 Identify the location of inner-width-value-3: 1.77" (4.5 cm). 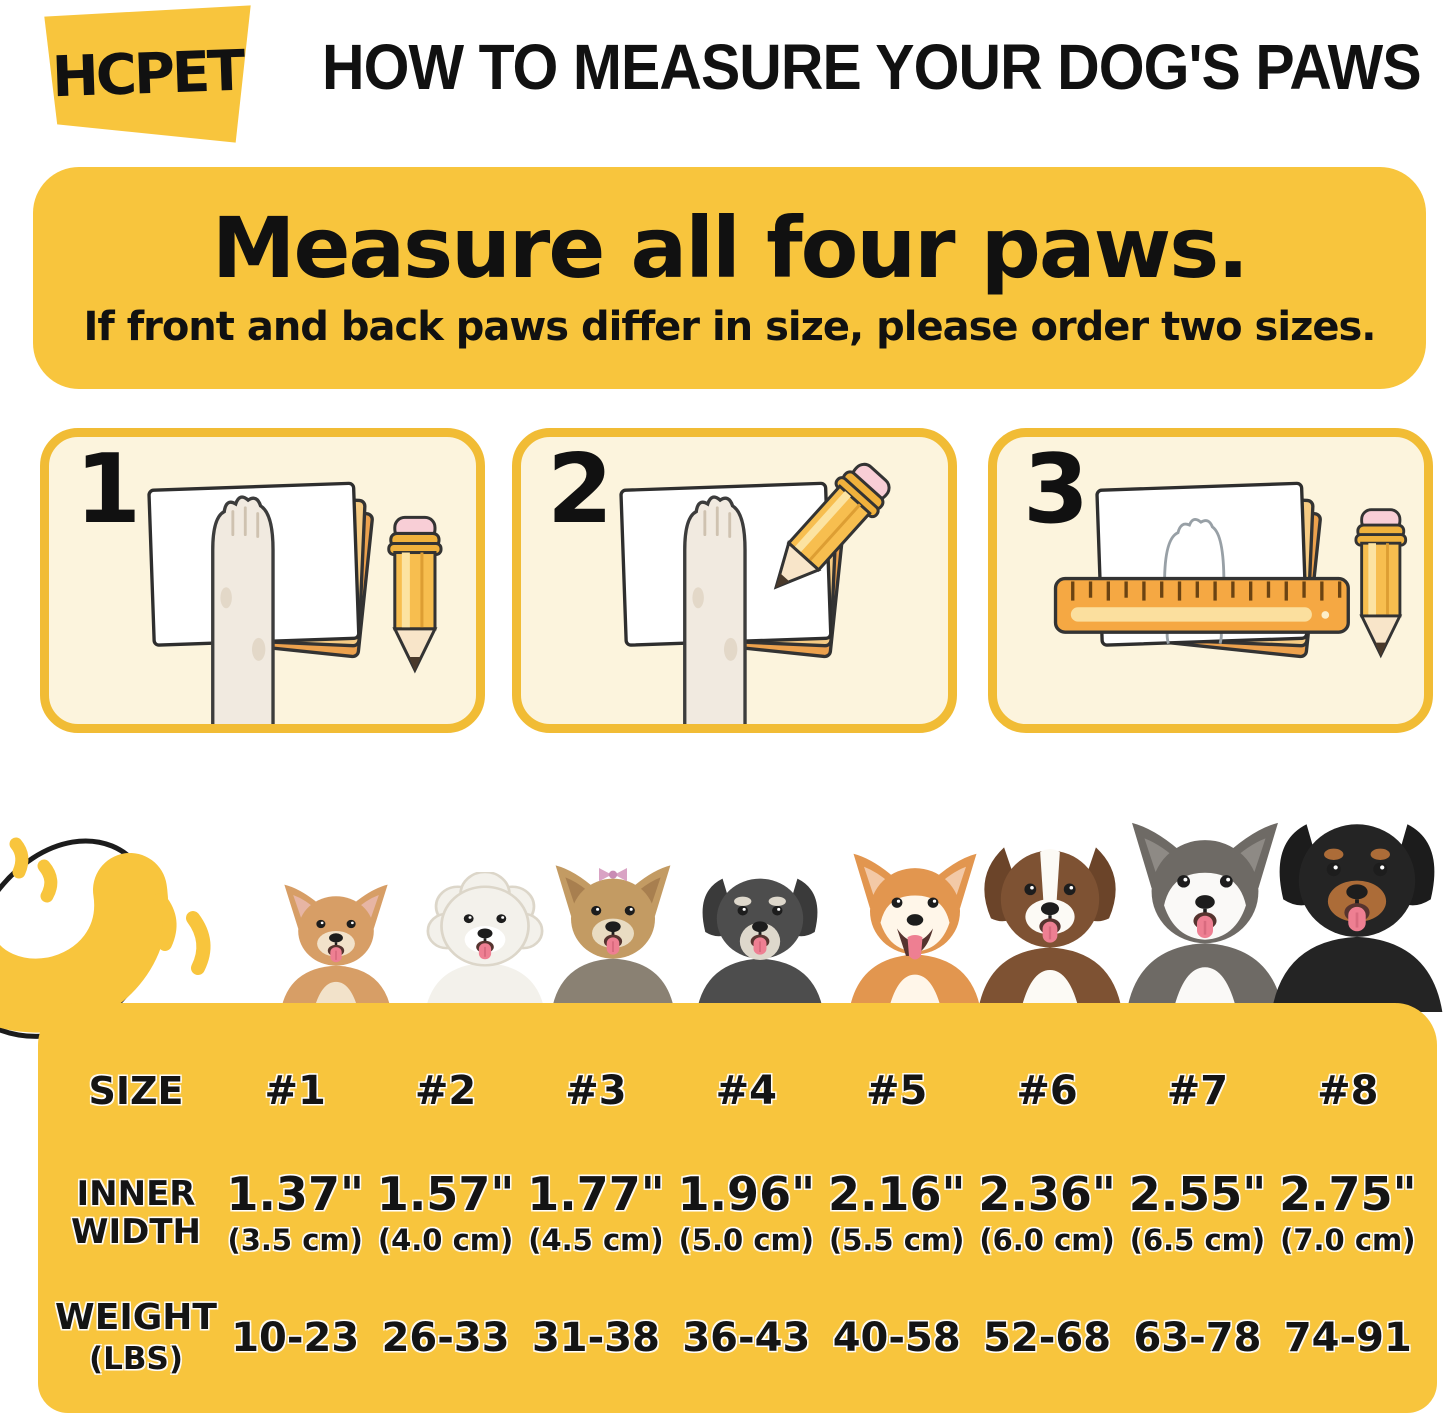
(596, 1212).